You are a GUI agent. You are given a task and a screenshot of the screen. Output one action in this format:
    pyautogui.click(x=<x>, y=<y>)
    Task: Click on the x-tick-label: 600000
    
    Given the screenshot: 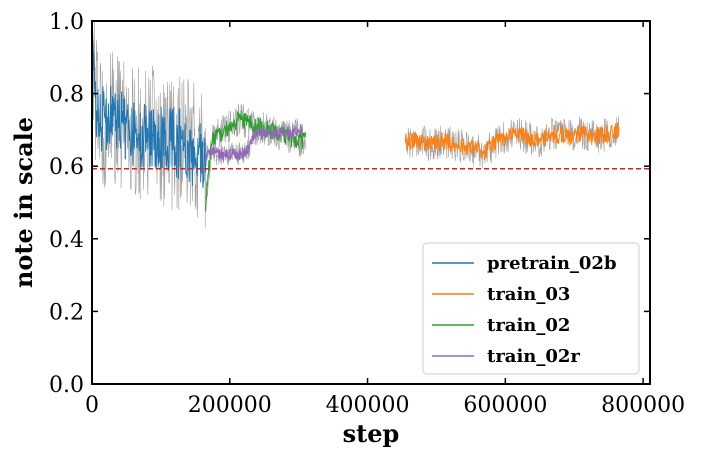 What is the action you would take?
    pyautogui.click(x=505, y=405)
    